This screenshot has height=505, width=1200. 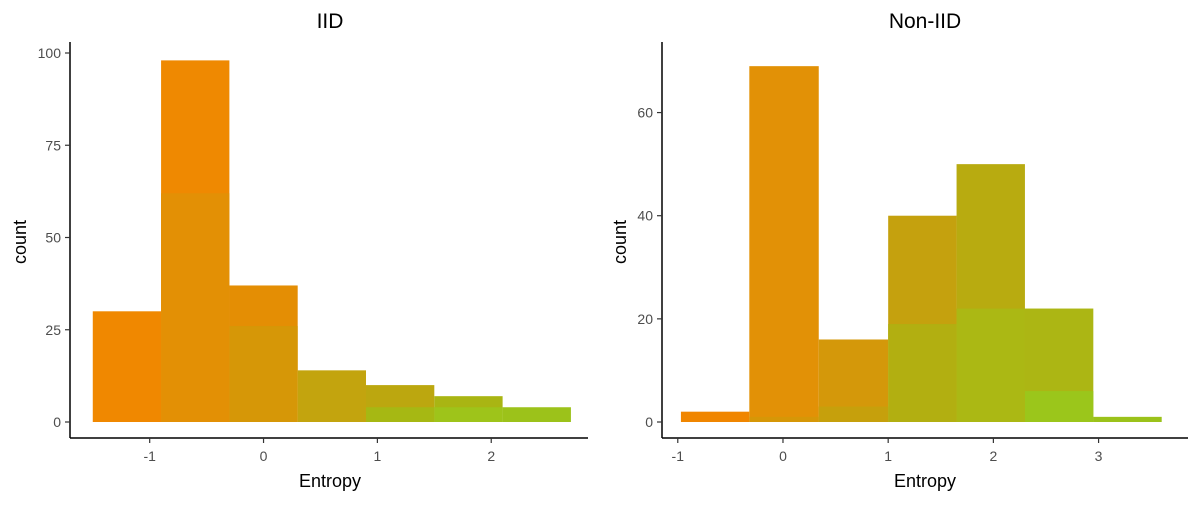 What do you see at coordinates (645, 113) in the screenshot?
I see `y-tick-label: 60` at bounding box center [645, 113].